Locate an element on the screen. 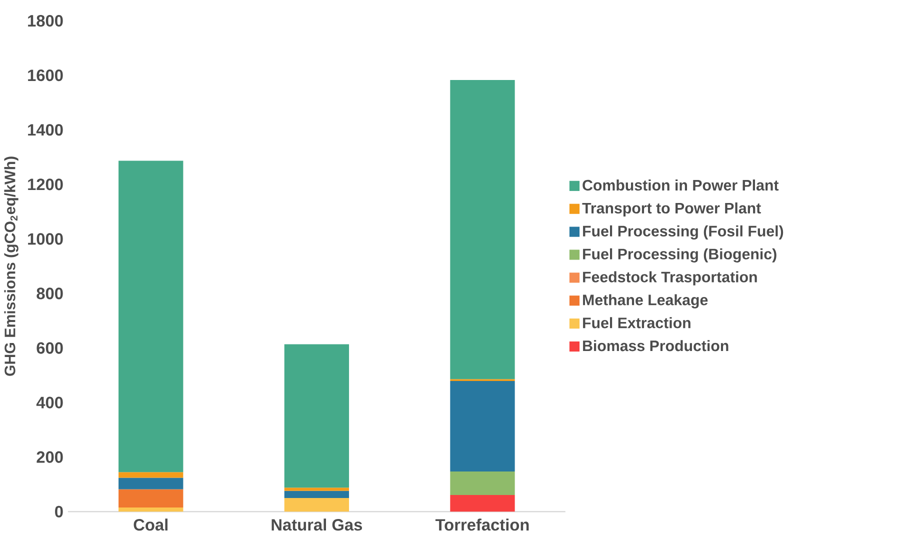  legend-label: Combustion in Power Plant is located at coordinates (680, 185).